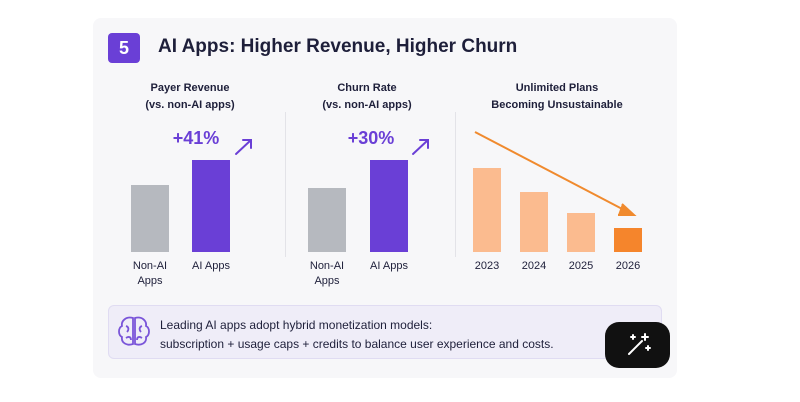 This screenshot has height=402, width=800. I want to click on category-label: 2026, so click(628, 266).